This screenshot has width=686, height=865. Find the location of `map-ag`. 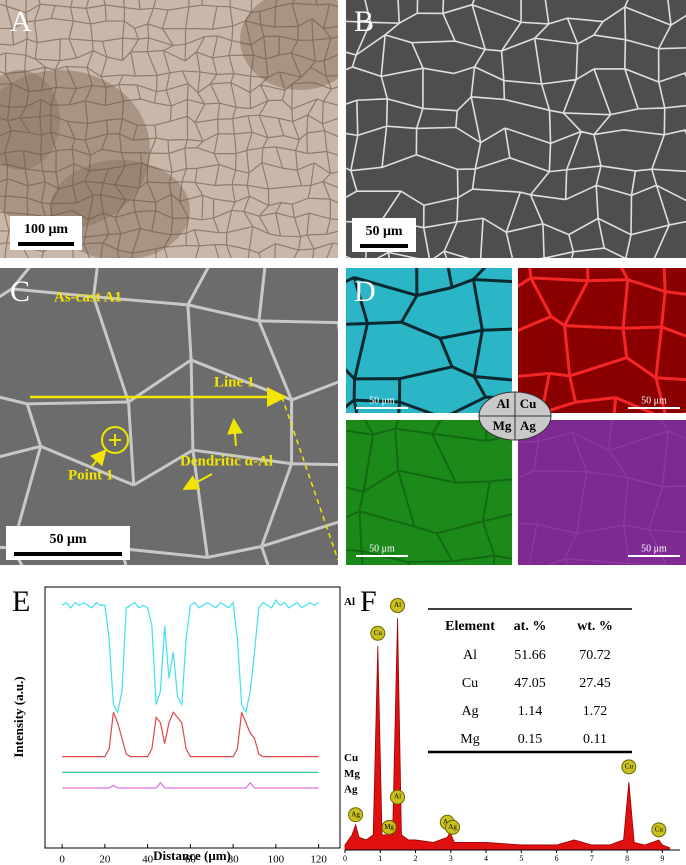

map-ag is located at coordinates (602, 492).